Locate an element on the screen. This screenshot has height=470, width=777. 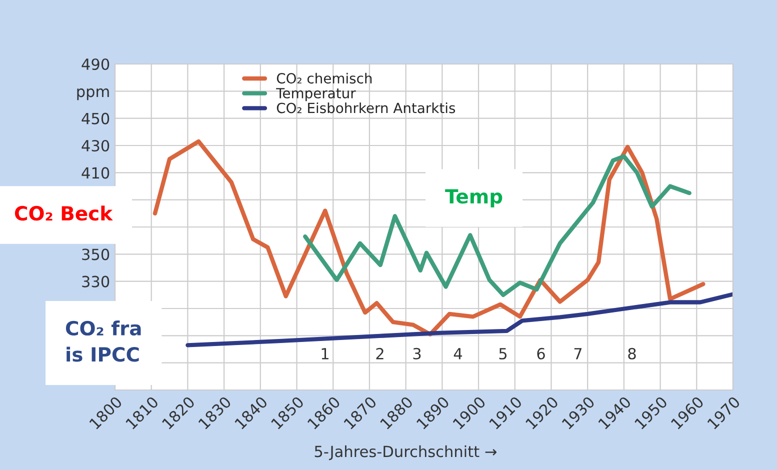
y-tick-label: 410 is located at coordinates (96, 173).